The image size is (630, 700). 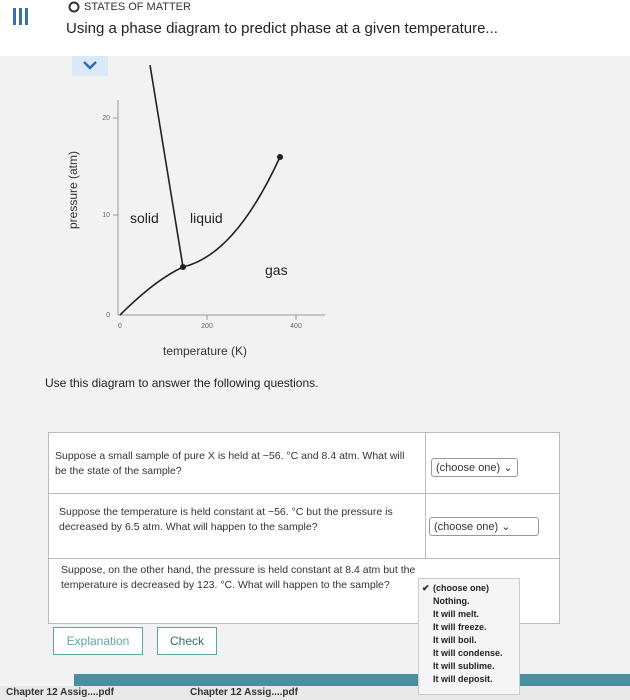 What do you see at coordinates (276, 270) in the screenshot?
I see `region-label: gas` at bounding box center [276, 270].